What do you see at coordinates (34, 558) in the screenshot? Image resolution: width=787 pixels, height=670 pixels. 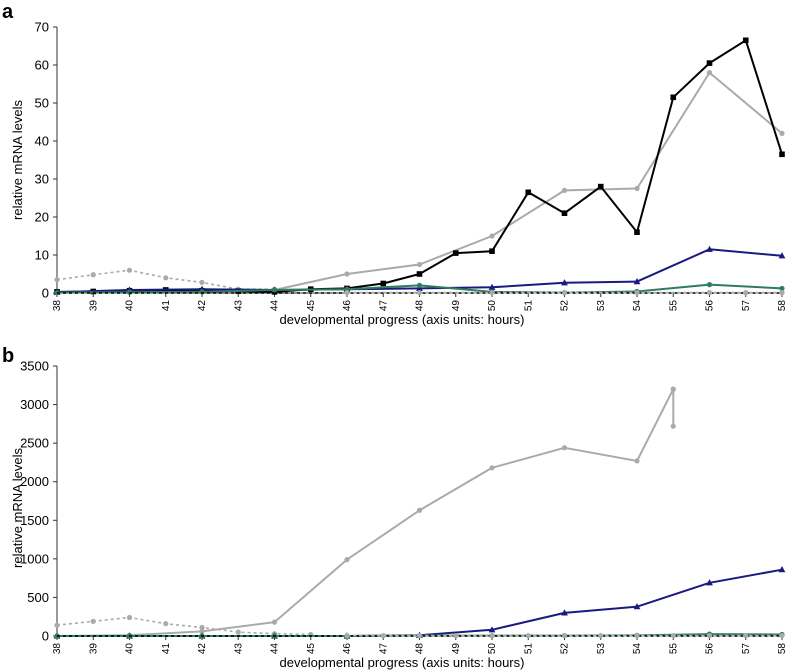 I see `panel-b-y-tick-label: 1000` at bounding box center [34, 558].